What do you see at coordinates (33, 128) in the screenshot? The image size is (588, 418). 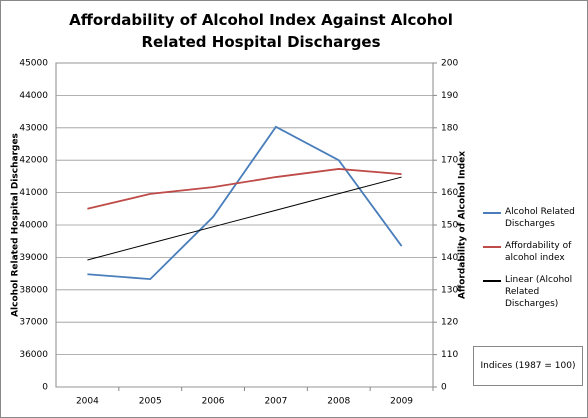 I see `y-tick-label: 43000` at bounding box center [33, 128].